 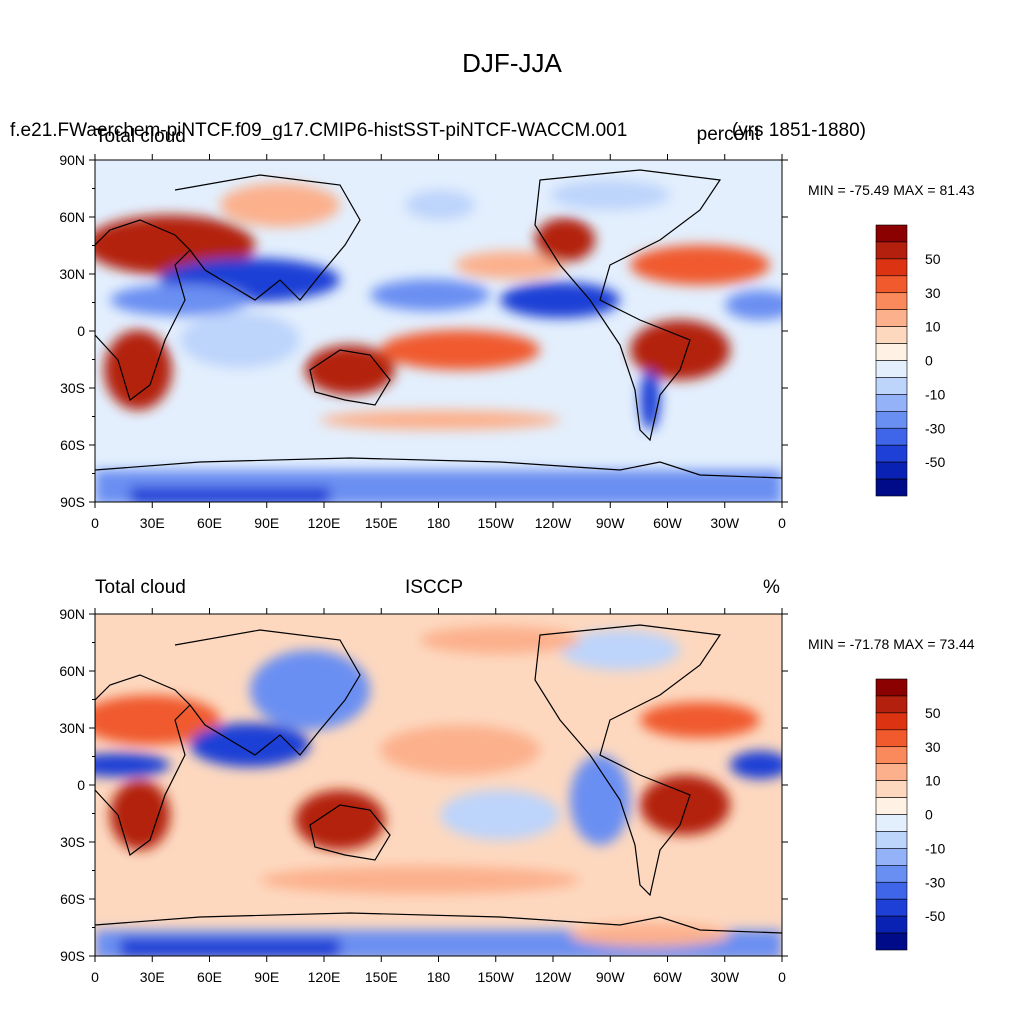 I want to click on panel2-left-label: Total cloud, so click(x=140, y=587).